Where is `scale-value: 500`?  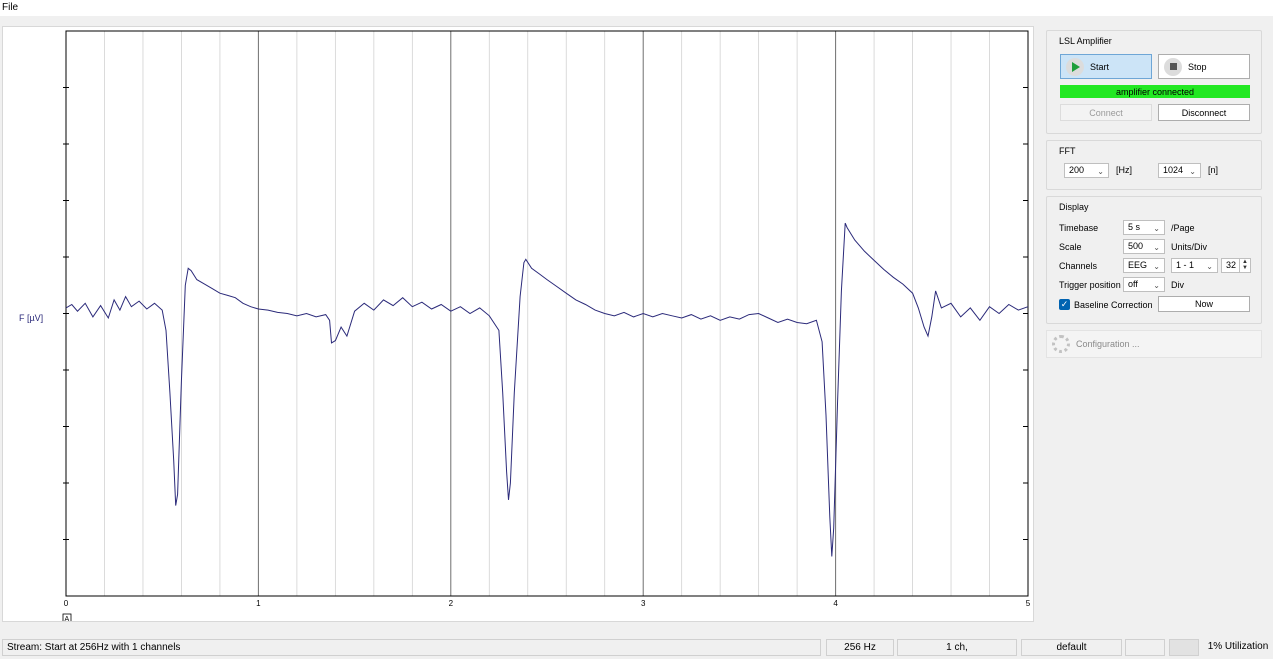
scale-value: 500 is located at coordinates (1136, 246).